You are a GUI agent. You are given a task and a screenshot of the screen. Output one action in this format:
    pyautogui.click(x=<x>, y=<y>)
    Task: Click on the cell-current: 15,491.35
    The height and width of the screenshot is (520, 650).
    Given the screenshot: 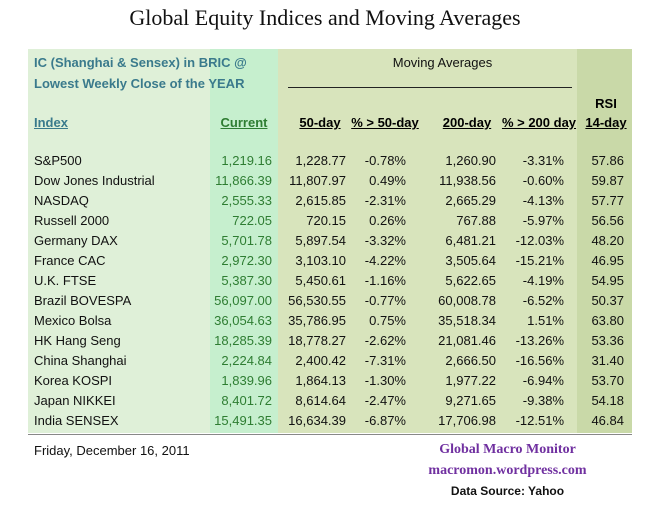 What is the action you would take?
    pyautogui.click(x=243, y=420)
    